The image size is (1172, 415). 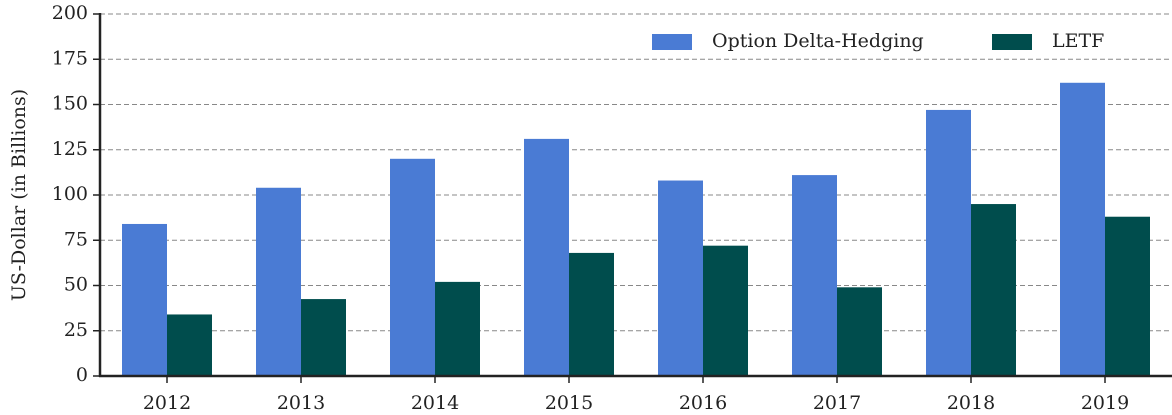 I want to click on x-tick-label: 2016, so click(x=703, y=403).